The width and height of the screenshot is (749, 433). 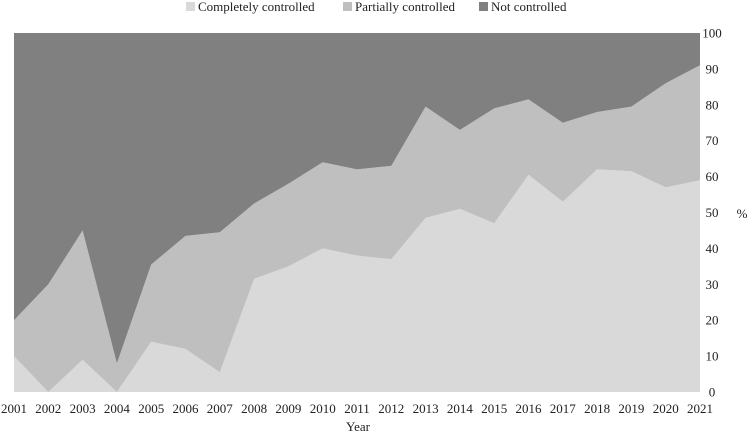 I want to click on y-tick-label: 80, so click(x=712, y=104).